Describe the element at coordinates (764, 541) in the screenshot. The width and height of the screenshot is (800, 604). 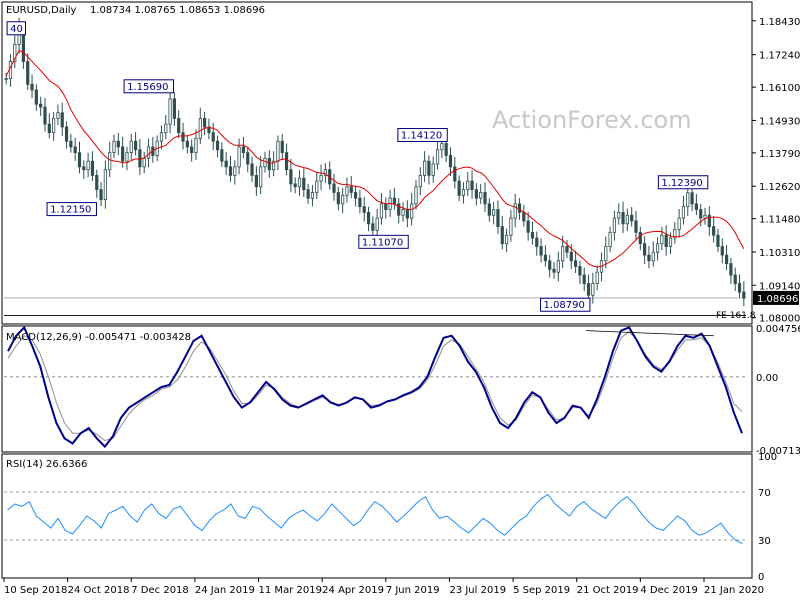
I see `rsi-y-label: 30` at that location.